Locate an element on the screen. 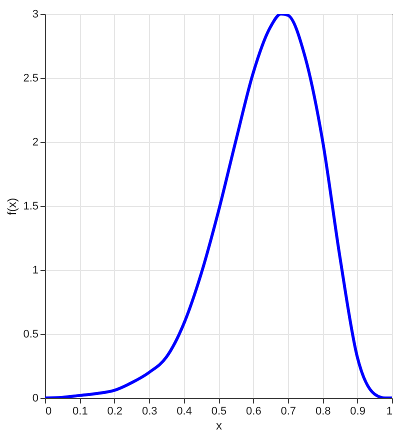 The width and height of the screenshot is (399, 436). x-tick-label: 0.4 is located at coordinates (184, 412).